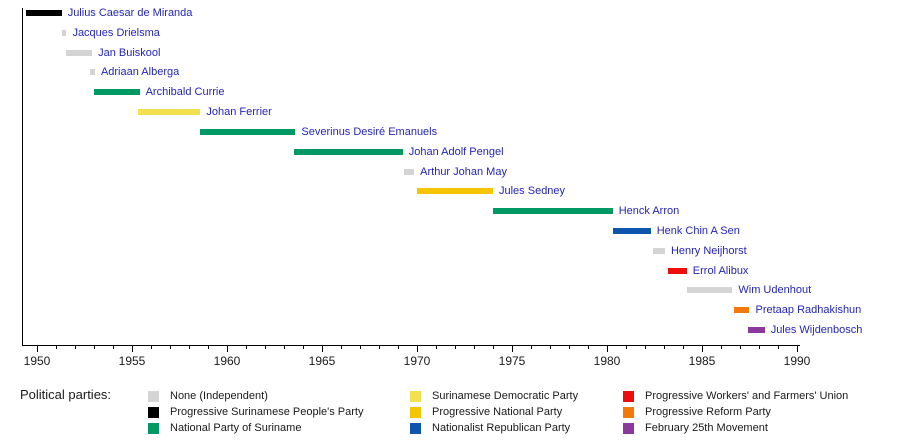  Describe the element at coordinates (649, 211) in the screenshot. I see `person-label: Henck Arron` at that location.